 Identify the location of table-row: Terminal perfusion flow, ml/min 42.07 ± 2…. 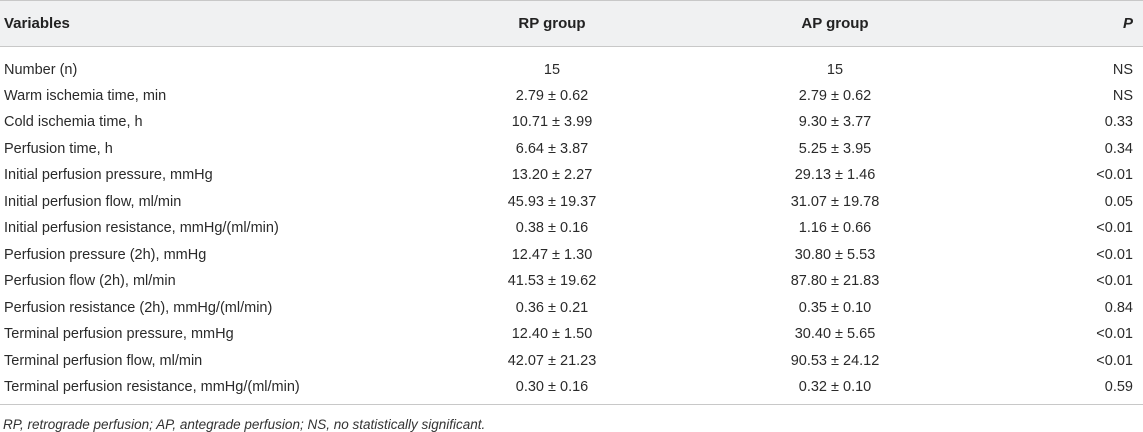
(571, 361).